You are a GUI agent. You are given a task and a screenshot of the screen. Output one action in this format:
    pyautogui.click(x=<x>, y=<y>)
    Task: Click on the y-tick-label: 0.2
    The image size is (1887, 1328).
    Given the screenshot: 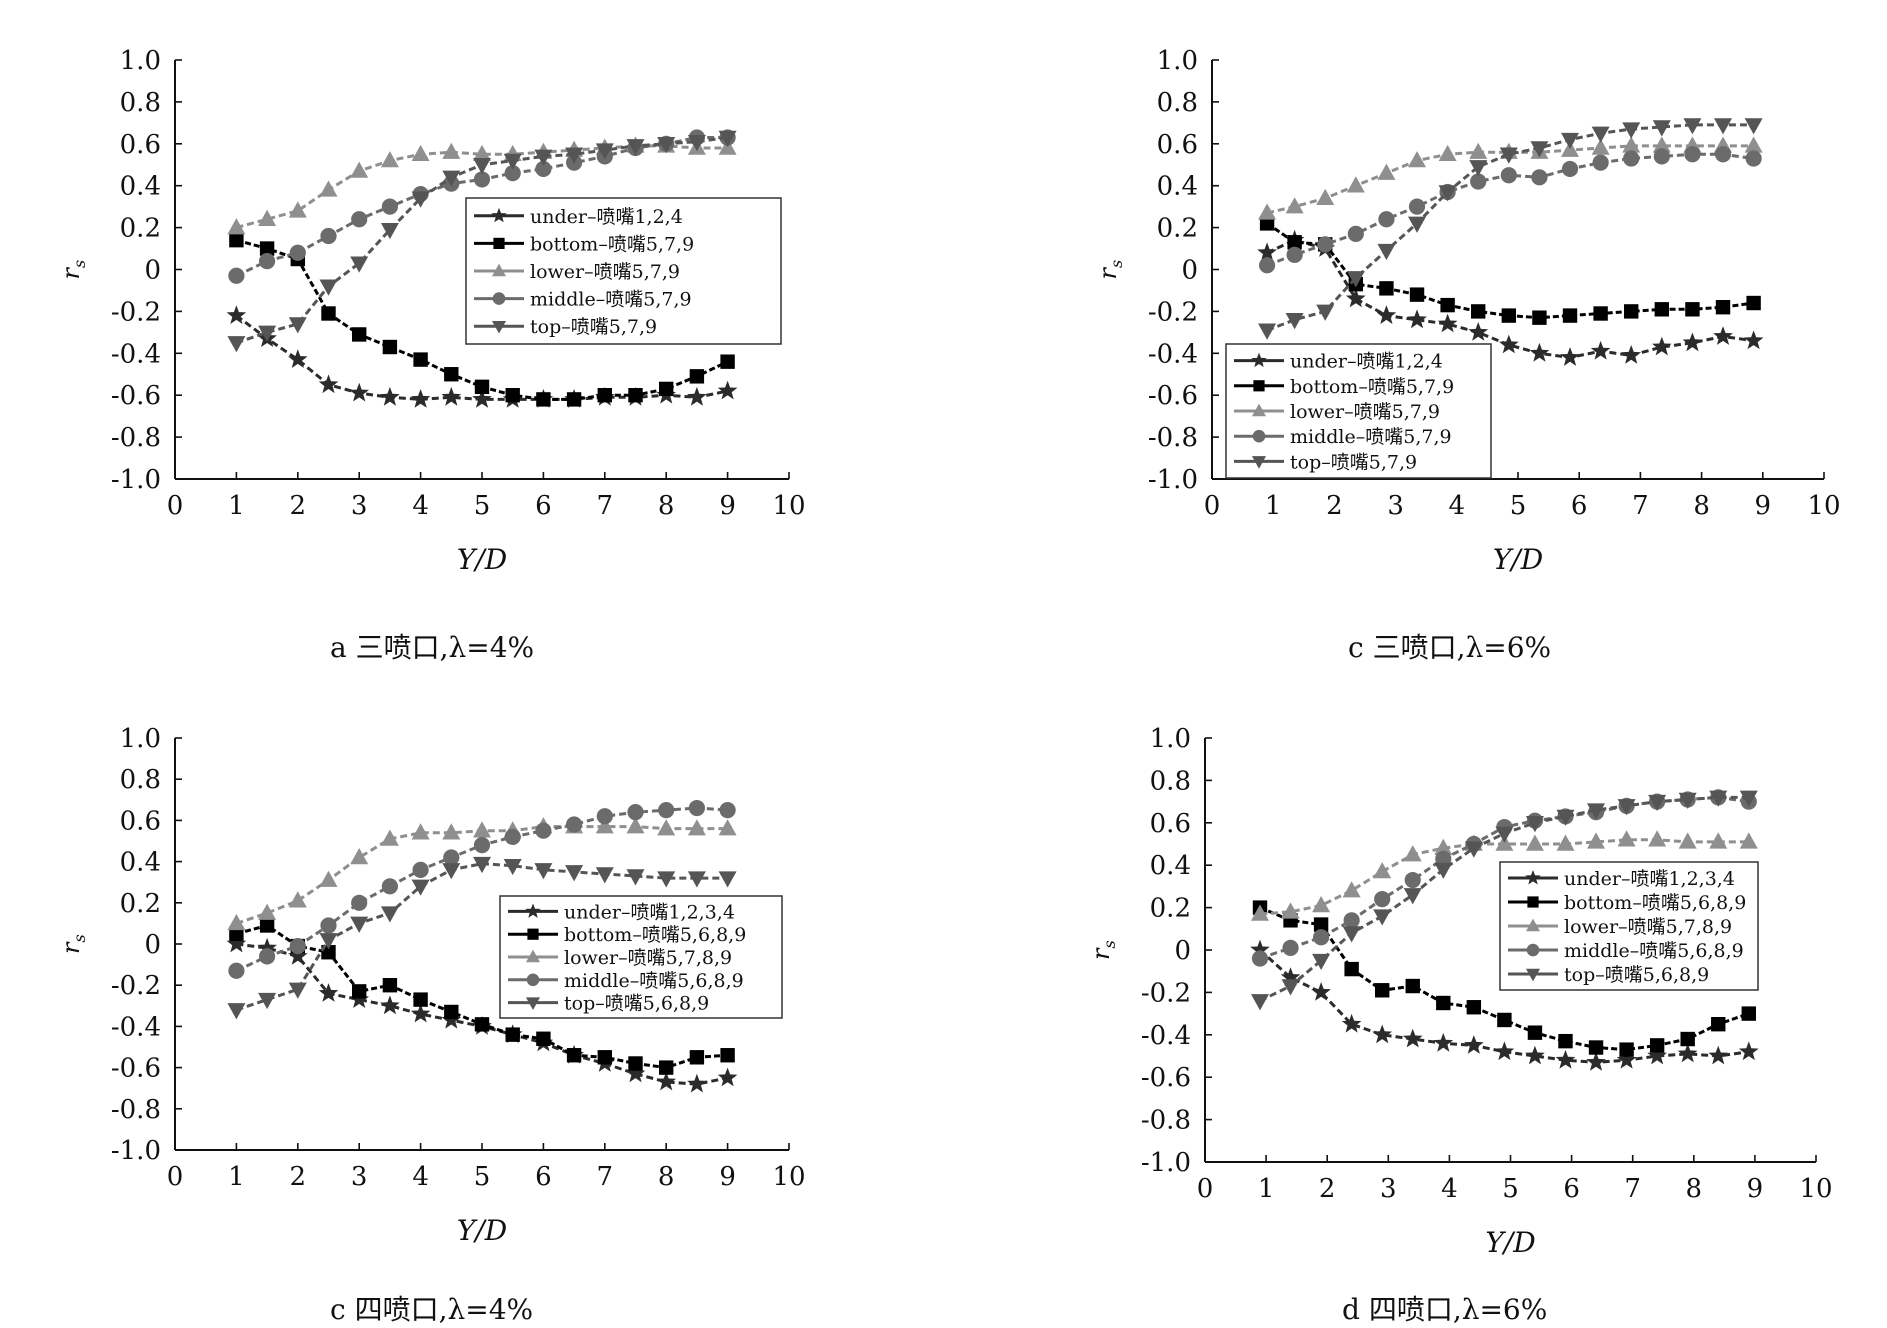 What is the action you would take?
    pyautogui.click(x=1177, y=229)
    